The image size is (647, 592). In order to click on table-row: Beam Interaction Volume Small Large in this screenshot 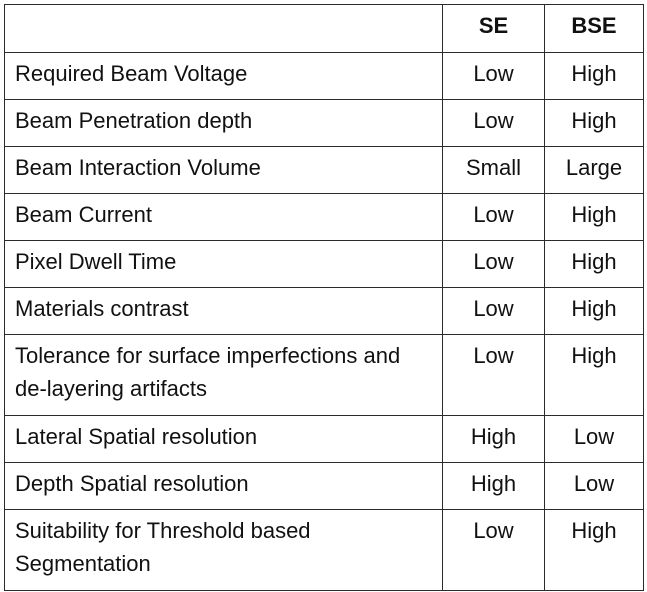, I will do `click(324, 170)`.